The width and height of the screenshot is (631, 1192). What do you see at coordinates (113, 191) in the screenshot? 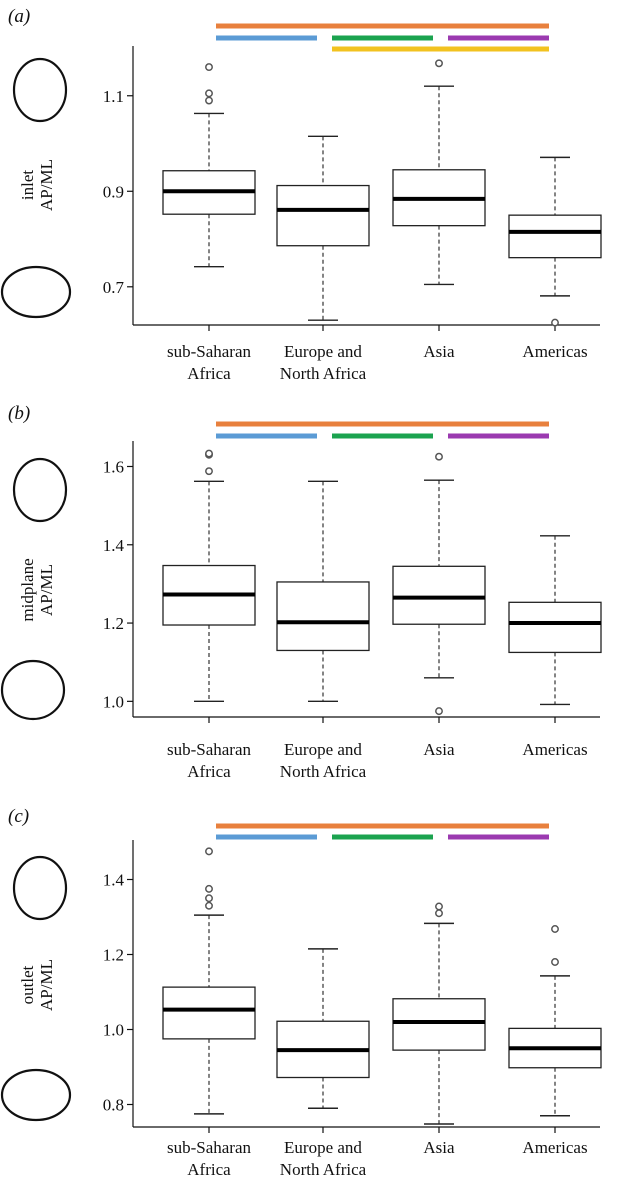
I see `y-tick-label: 0.9` at bounding box center [113, 191].